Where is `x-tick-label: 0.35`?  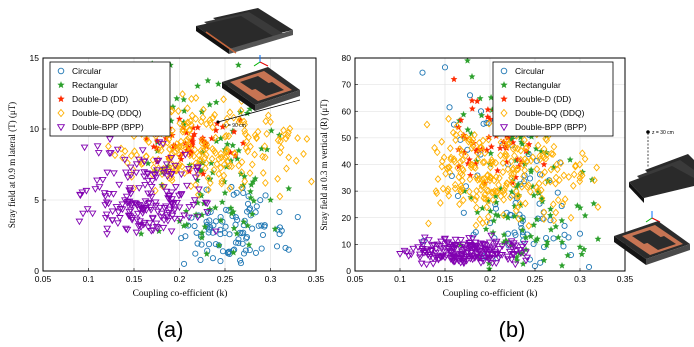
x-tick-label: 0.35 is located at coordinates (625, 279).